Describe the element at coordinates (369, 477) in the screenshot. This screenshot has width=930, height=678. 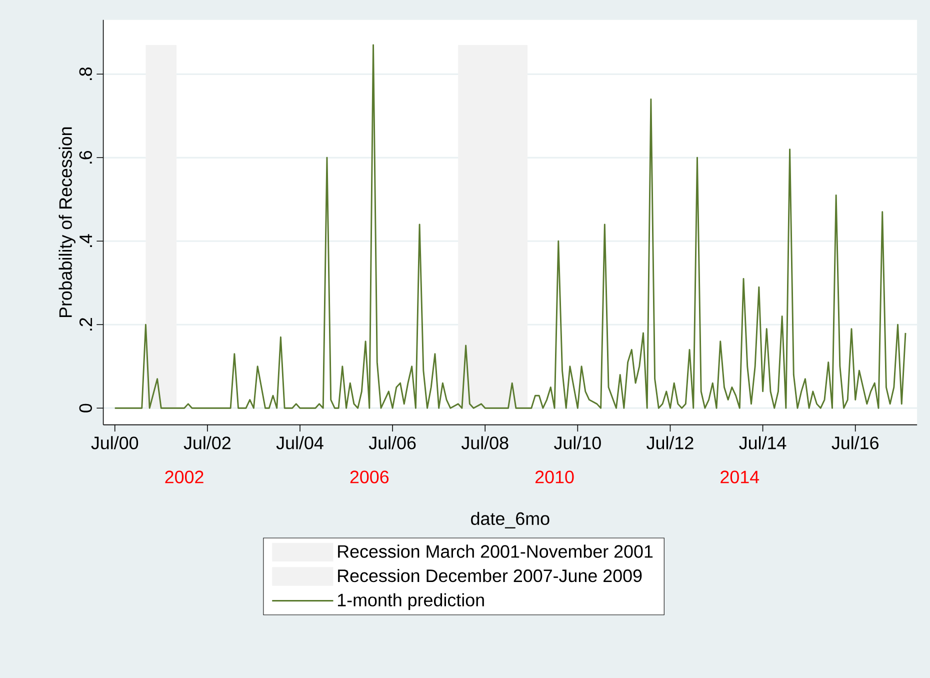
I see `x2-tick-label: 2006` at that location.